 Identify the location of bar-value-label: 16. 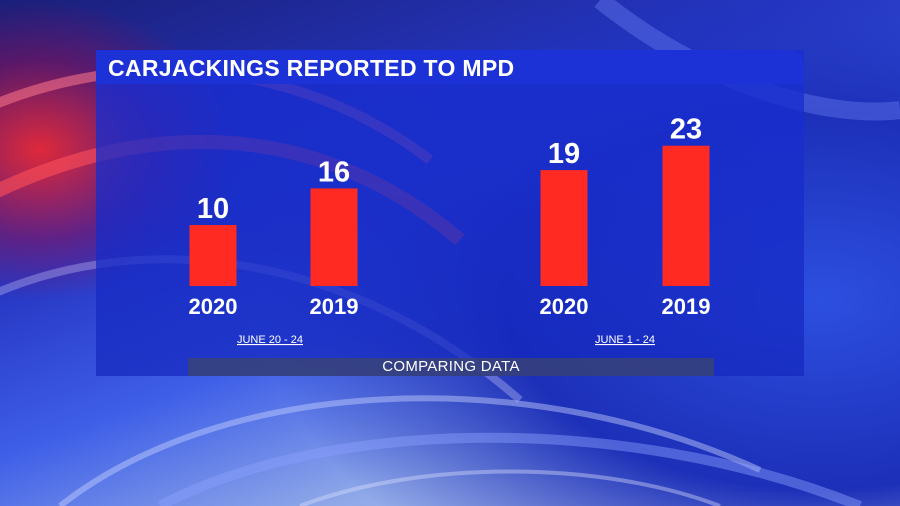
(334, 172).